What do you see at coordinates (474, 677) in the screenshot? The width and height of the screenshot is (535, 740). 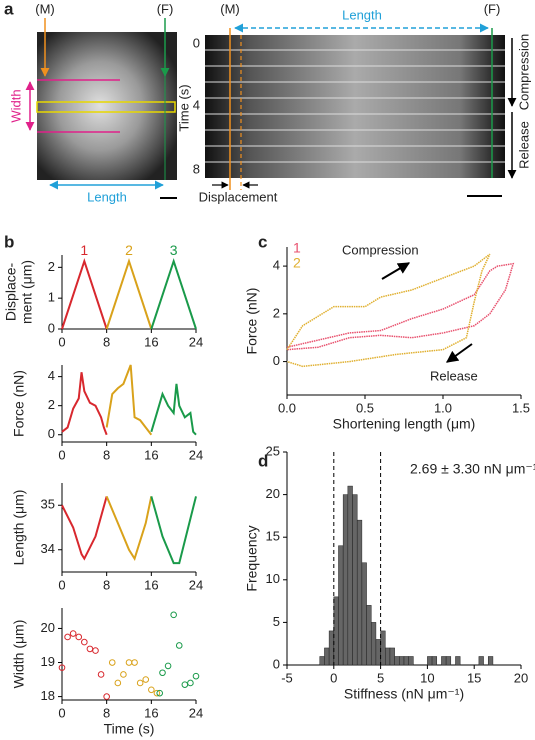 I see `x-tick-label: 15` at bounding box center [474, 677].